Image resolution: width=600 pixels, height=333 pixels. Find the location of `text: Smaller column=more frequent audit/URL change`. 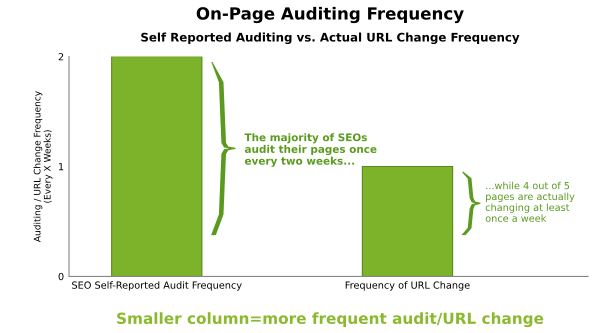

text: Smaller column=more frequent audit/URL change is located at coordinates (330, 320).